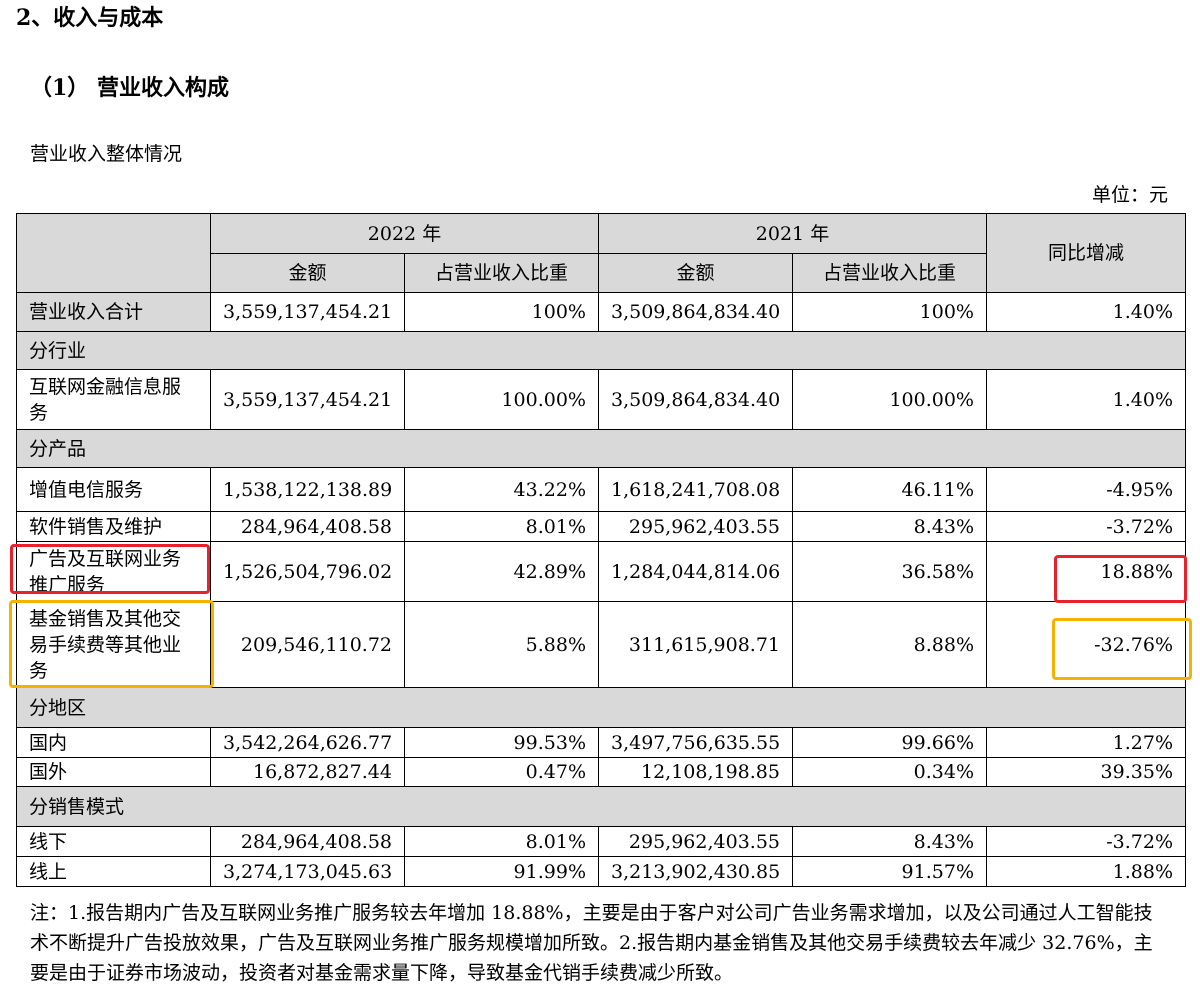 The height and width of the screenshot is (995, 1200). I want to click on section-row-industry: 分行业, so click(601, 350).